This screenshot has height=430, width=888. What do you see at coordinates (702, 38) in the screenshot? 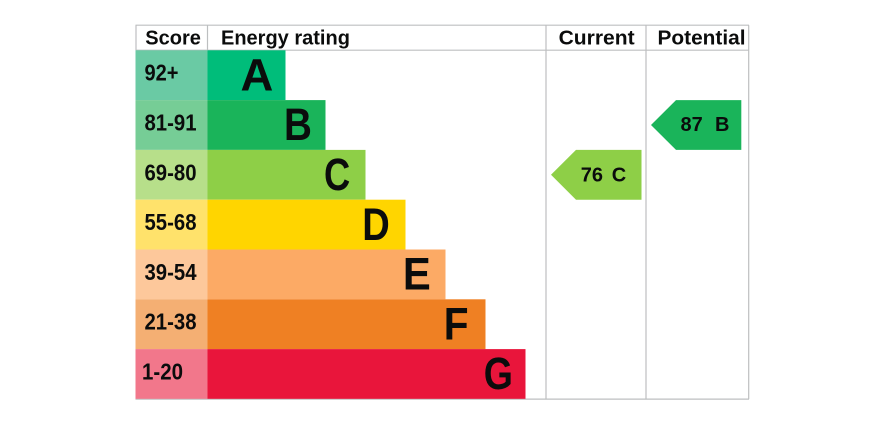
I see `svg-text: Potential` at bounding box center [702, 38].